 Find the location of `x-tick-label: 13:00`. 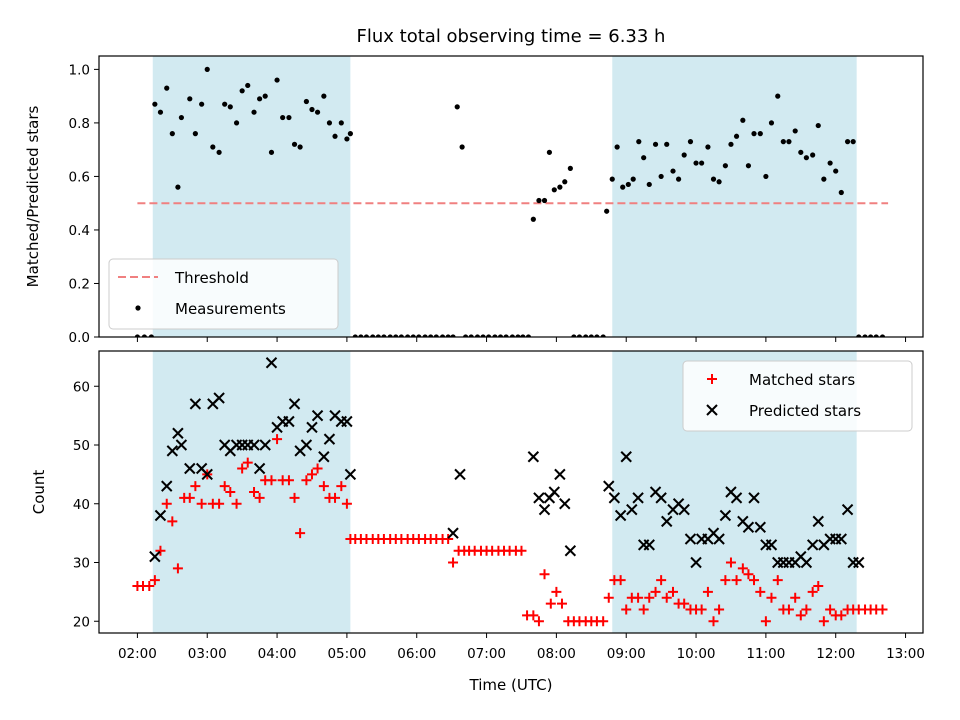

x-tick-label: 13:00 is located at coordinates (905, 654).